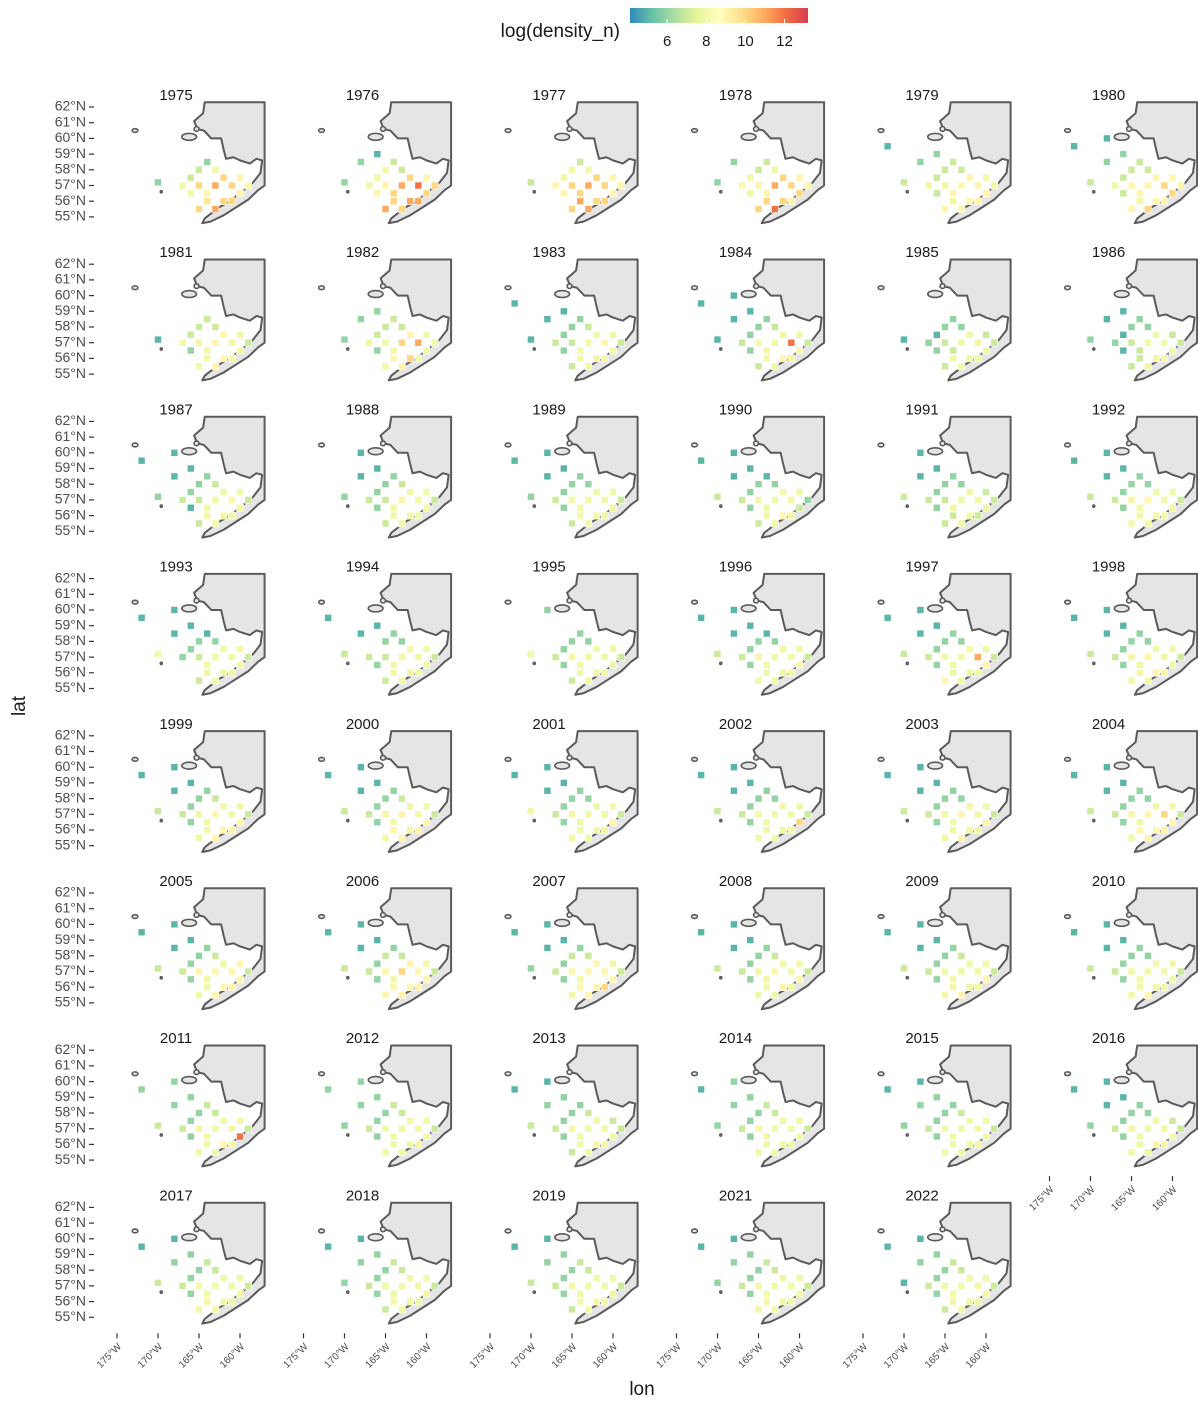  What do you see at coordinates (175, 567) in the screenshot?
I see `facet-title: 1993` at bounding box center [175, 567].